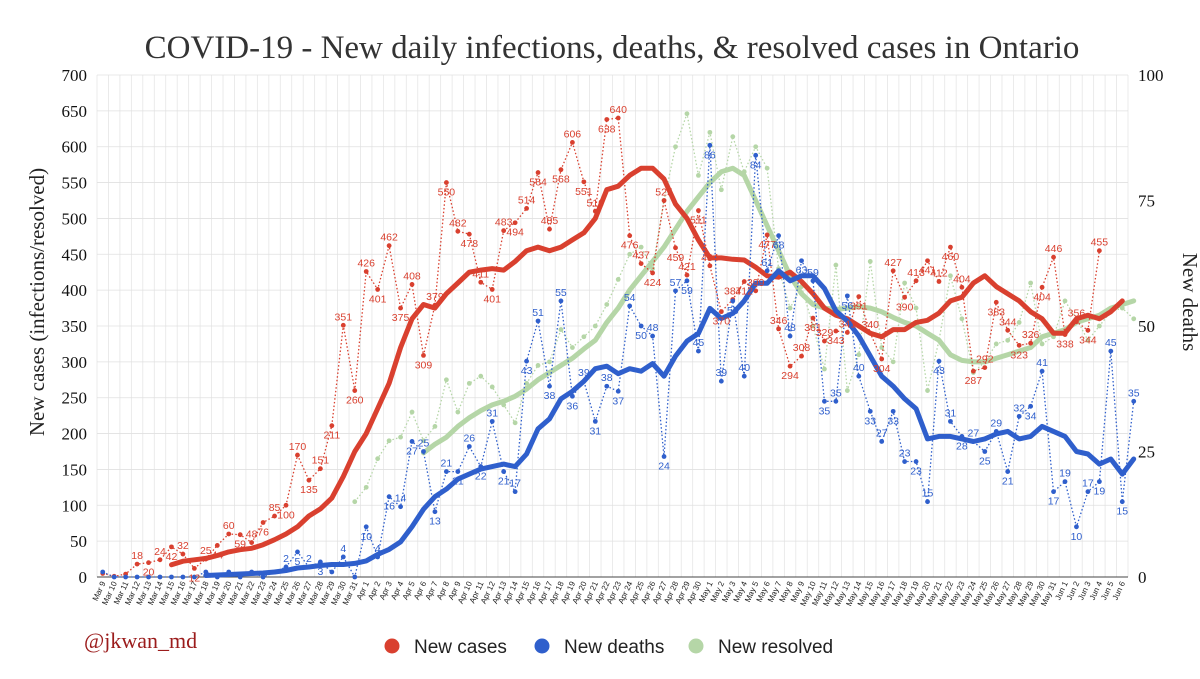 This screenshot has width=1200, height=679. Describe the element at coordinates (618, 110) in the screenshot. I see `new-cases-data-label: 640` at that location.